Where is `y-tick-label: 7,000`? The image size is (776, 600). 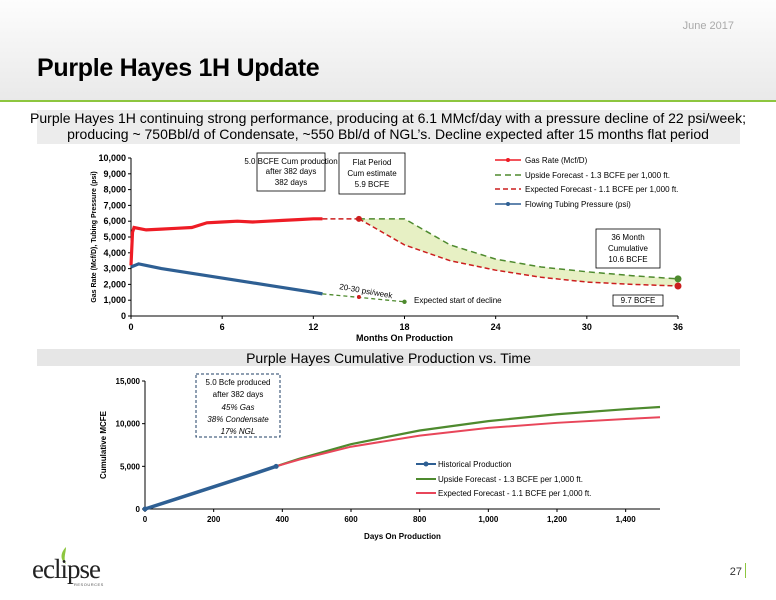 y-tick-label: 7,000 is located at coordinates (114, 205).